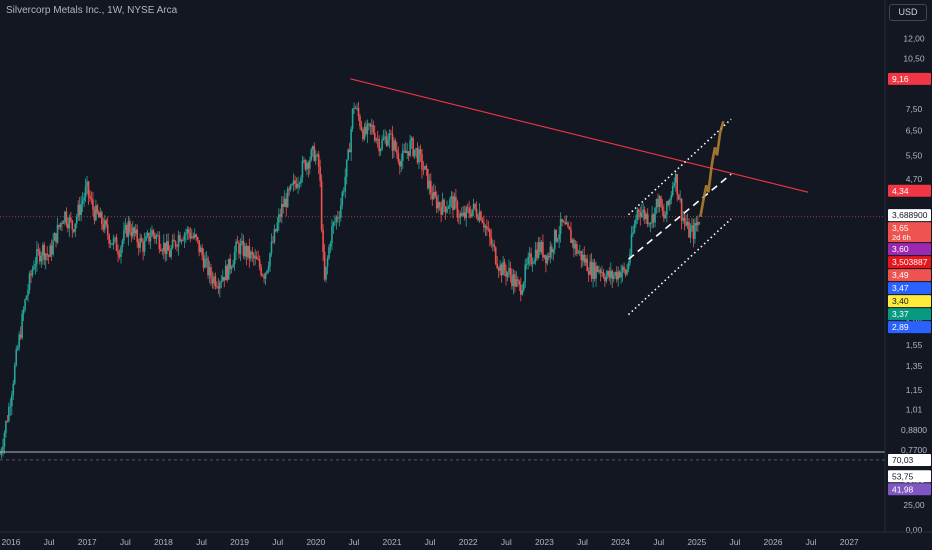  Describe the element at coordinates (903, 460) in the screenshot. I see `oscillator-badge-label: 70,03` at that location.